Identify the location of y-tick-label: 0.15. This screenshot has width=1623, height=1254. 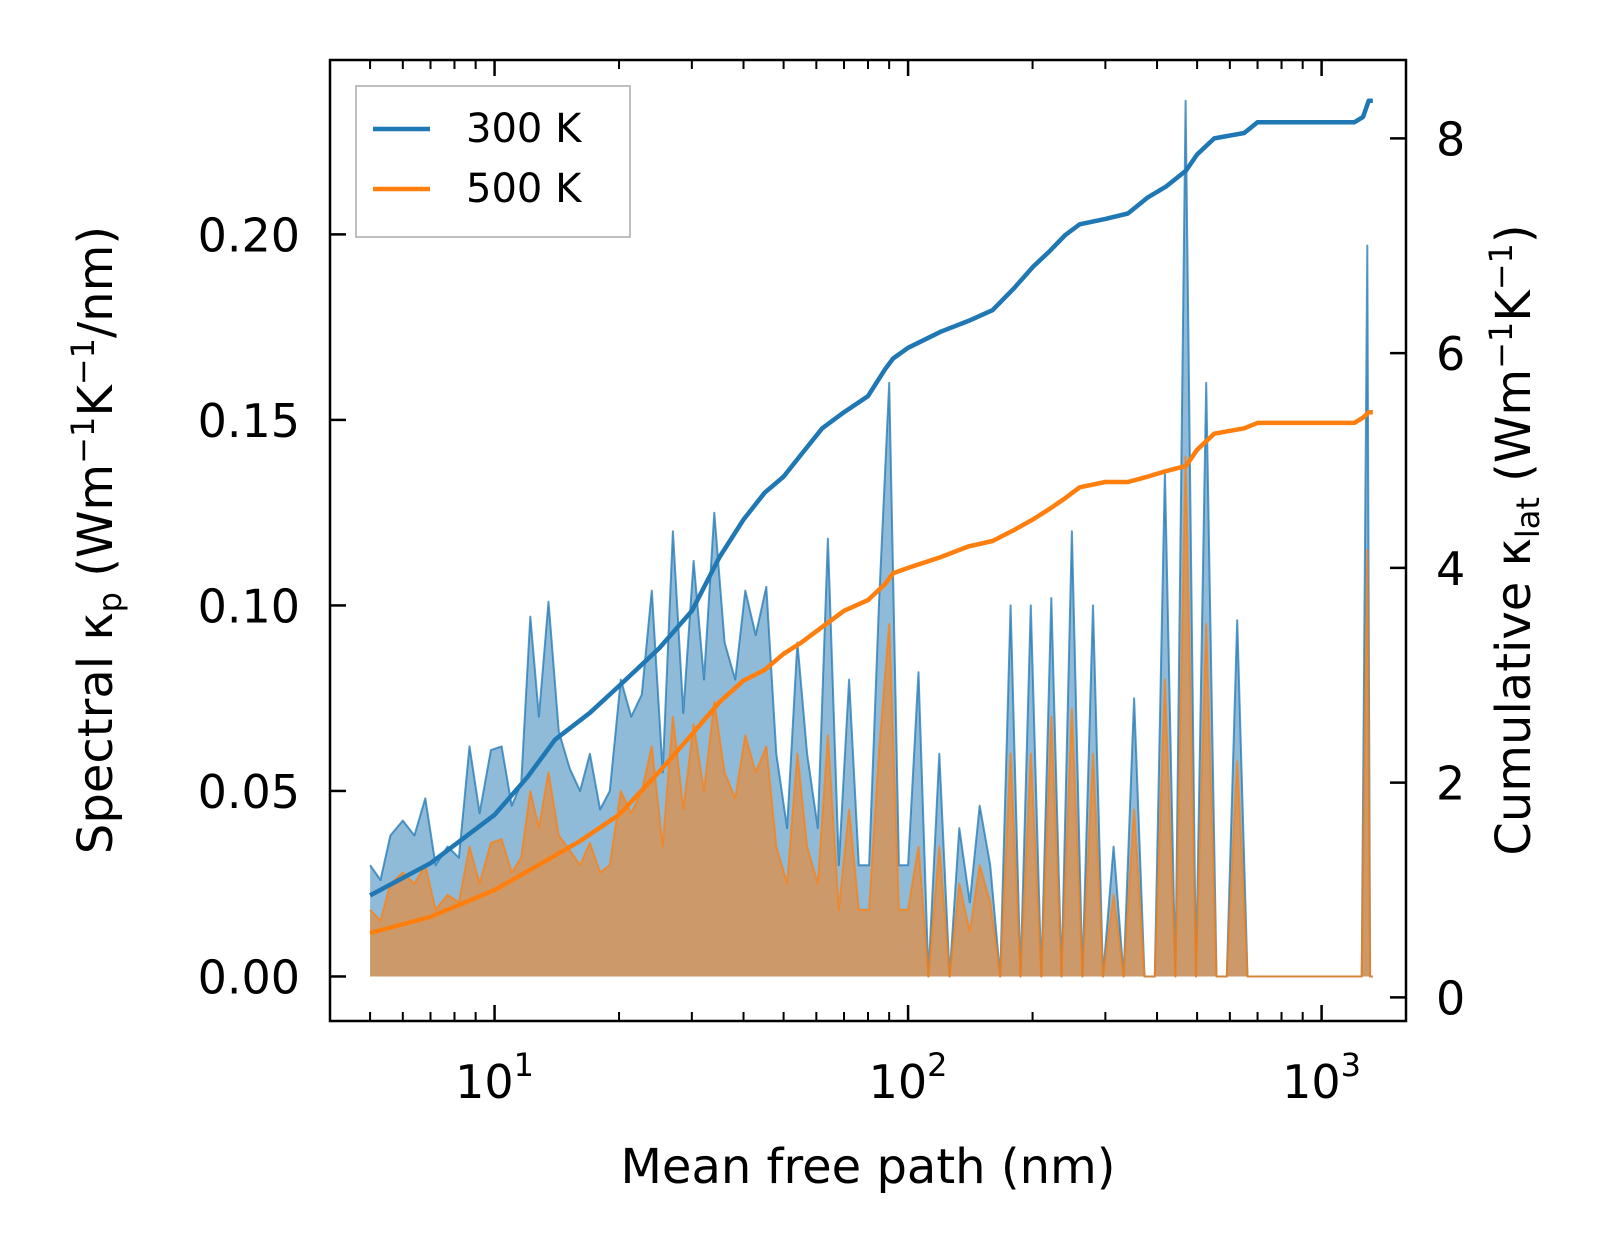
(249, 421).